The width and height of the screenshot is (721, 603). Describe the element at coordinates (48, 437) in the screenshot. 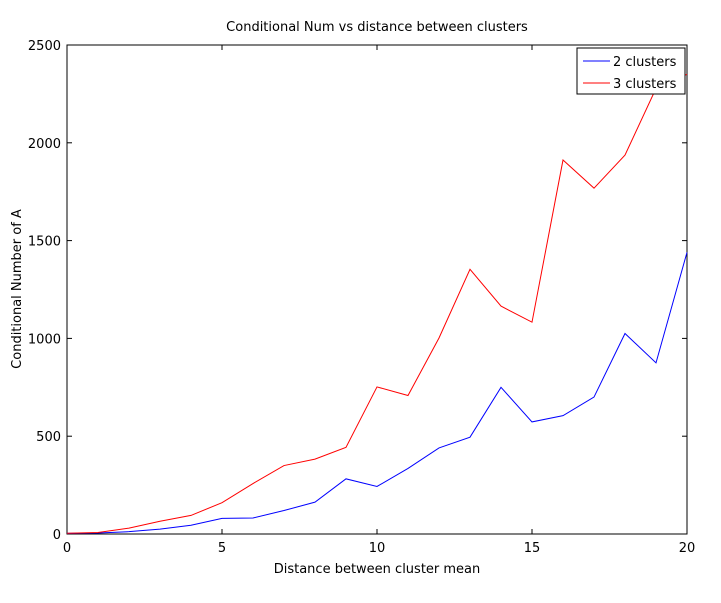

I see `y-tick-label: 500` at that location.